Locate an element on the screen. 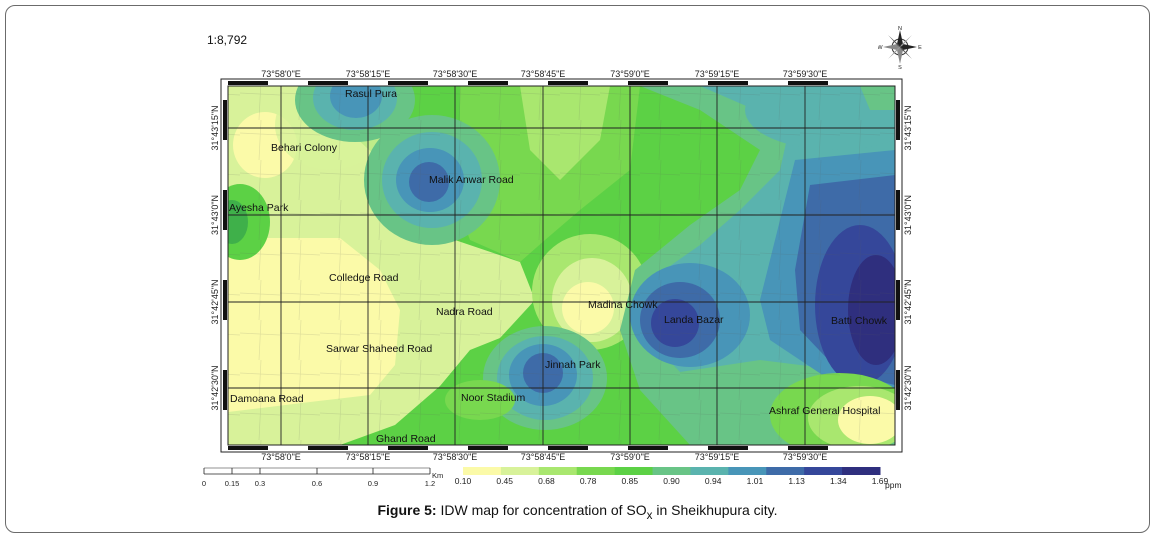  place-label: Rasul Pura is located at coordinates (371, 94).